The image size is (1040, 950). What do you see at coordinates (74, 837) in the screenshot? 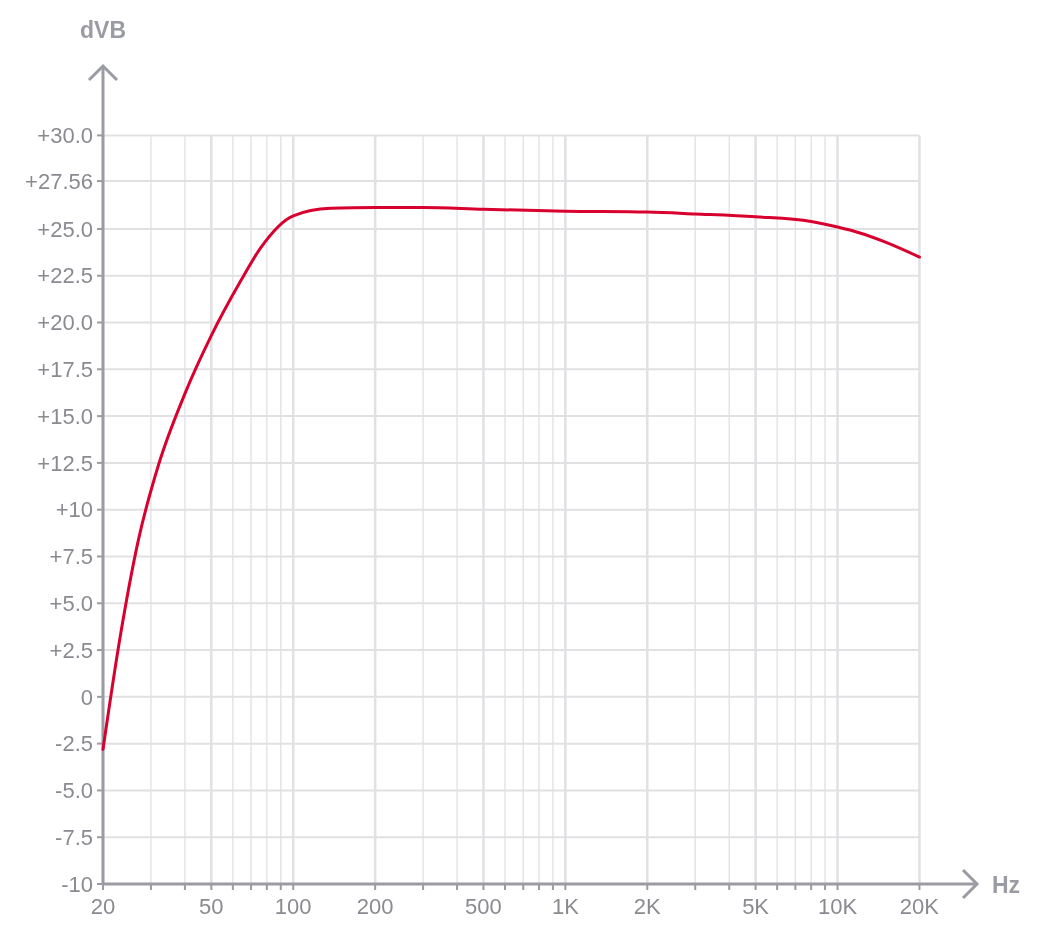
I see `y-tick-label: -7.5` at bounding box center [74, 837].